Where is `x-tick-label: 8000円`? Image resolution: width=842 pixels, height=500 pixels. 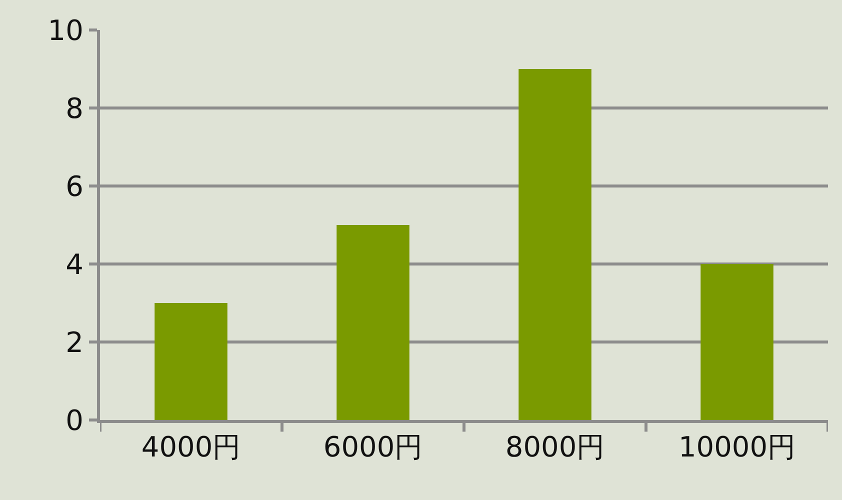 x-tick-label: 8000円 is located at coordinates (555, 447).